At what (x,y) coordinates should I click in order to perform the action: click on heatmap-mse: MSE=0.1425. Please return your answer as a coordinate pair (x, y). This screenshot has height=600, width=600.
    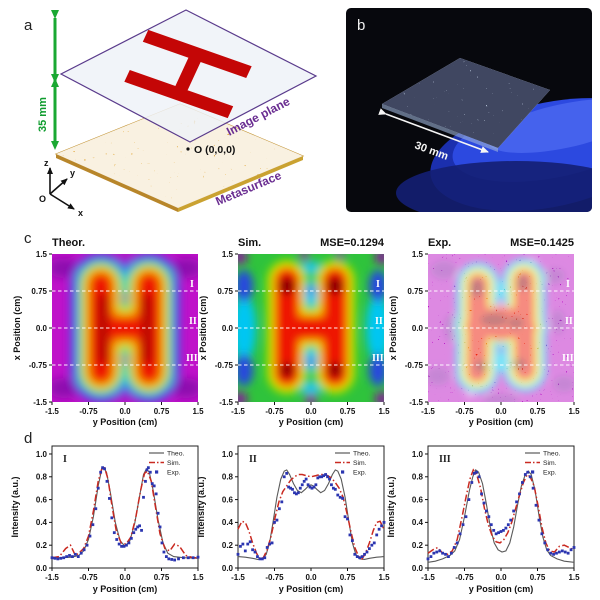
    Looking at the image, I should click on (542, 243).